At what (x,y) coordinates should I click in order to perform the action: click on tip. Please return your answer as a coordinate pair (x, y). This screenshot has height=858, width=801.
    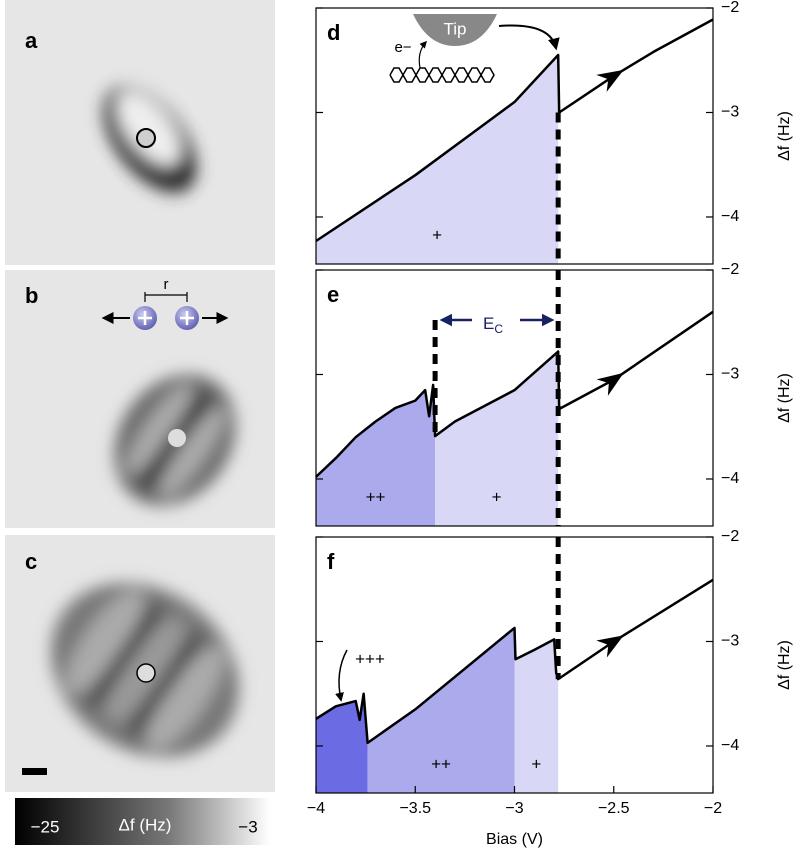
    Looking at the image, I should click on (455, 30).